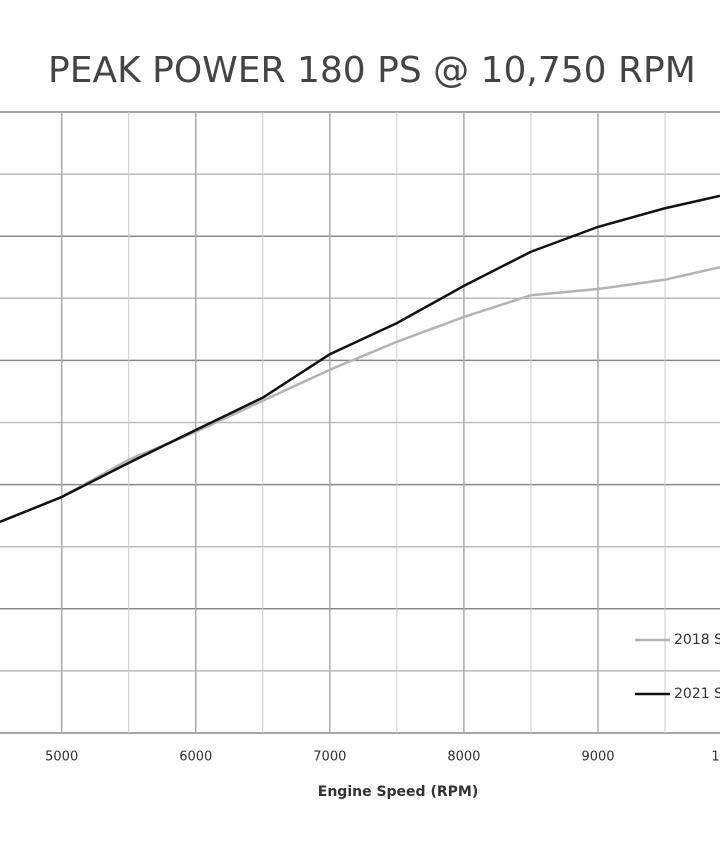  Describe the element at coordinates (329, 757) in the screenshot. I see `x-tick-label: 7000` at that location.